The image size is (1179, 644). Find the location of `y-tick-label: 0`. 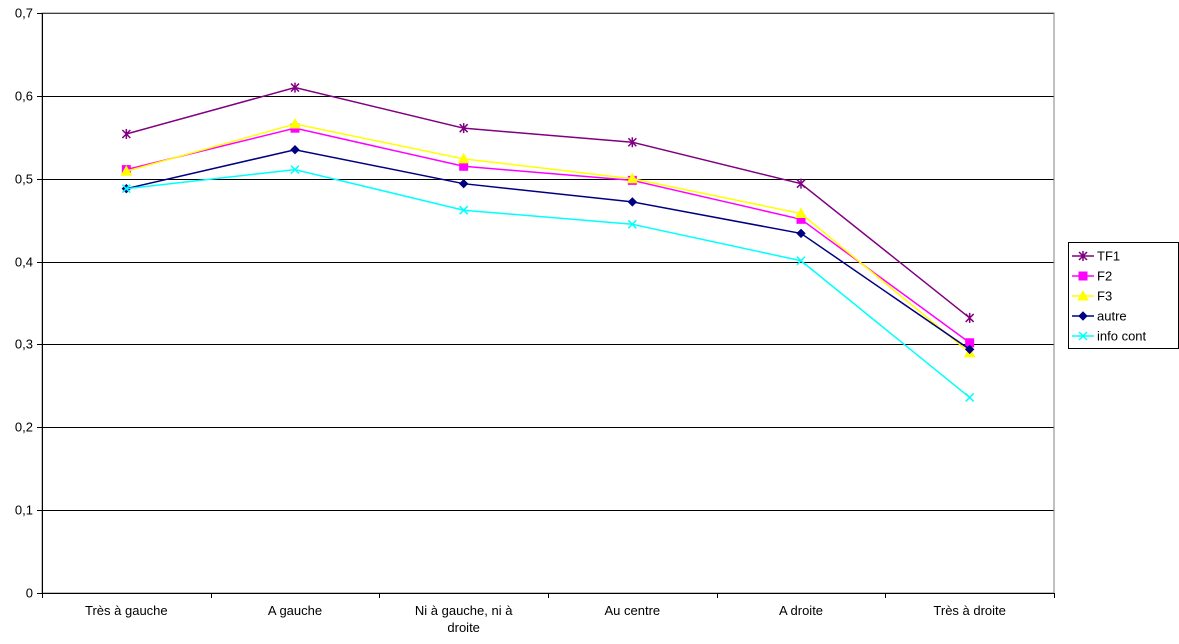

y-tick-label: 0 is located at coordinates (29, 593).